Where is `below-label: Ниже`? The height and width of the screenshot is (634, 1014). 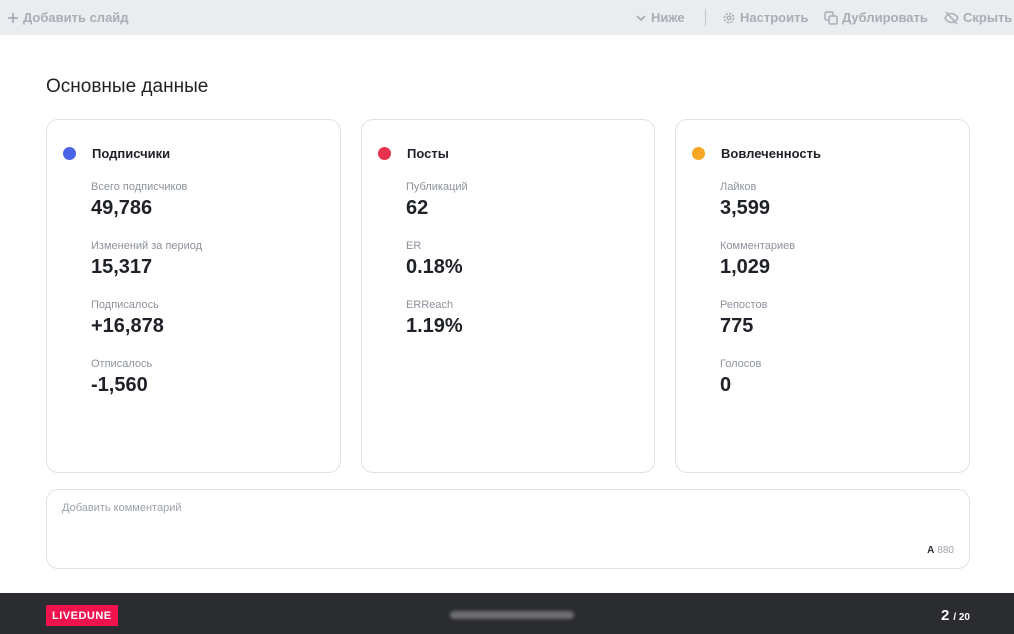 below-label: Ниже is located at coordinates (668, 17).